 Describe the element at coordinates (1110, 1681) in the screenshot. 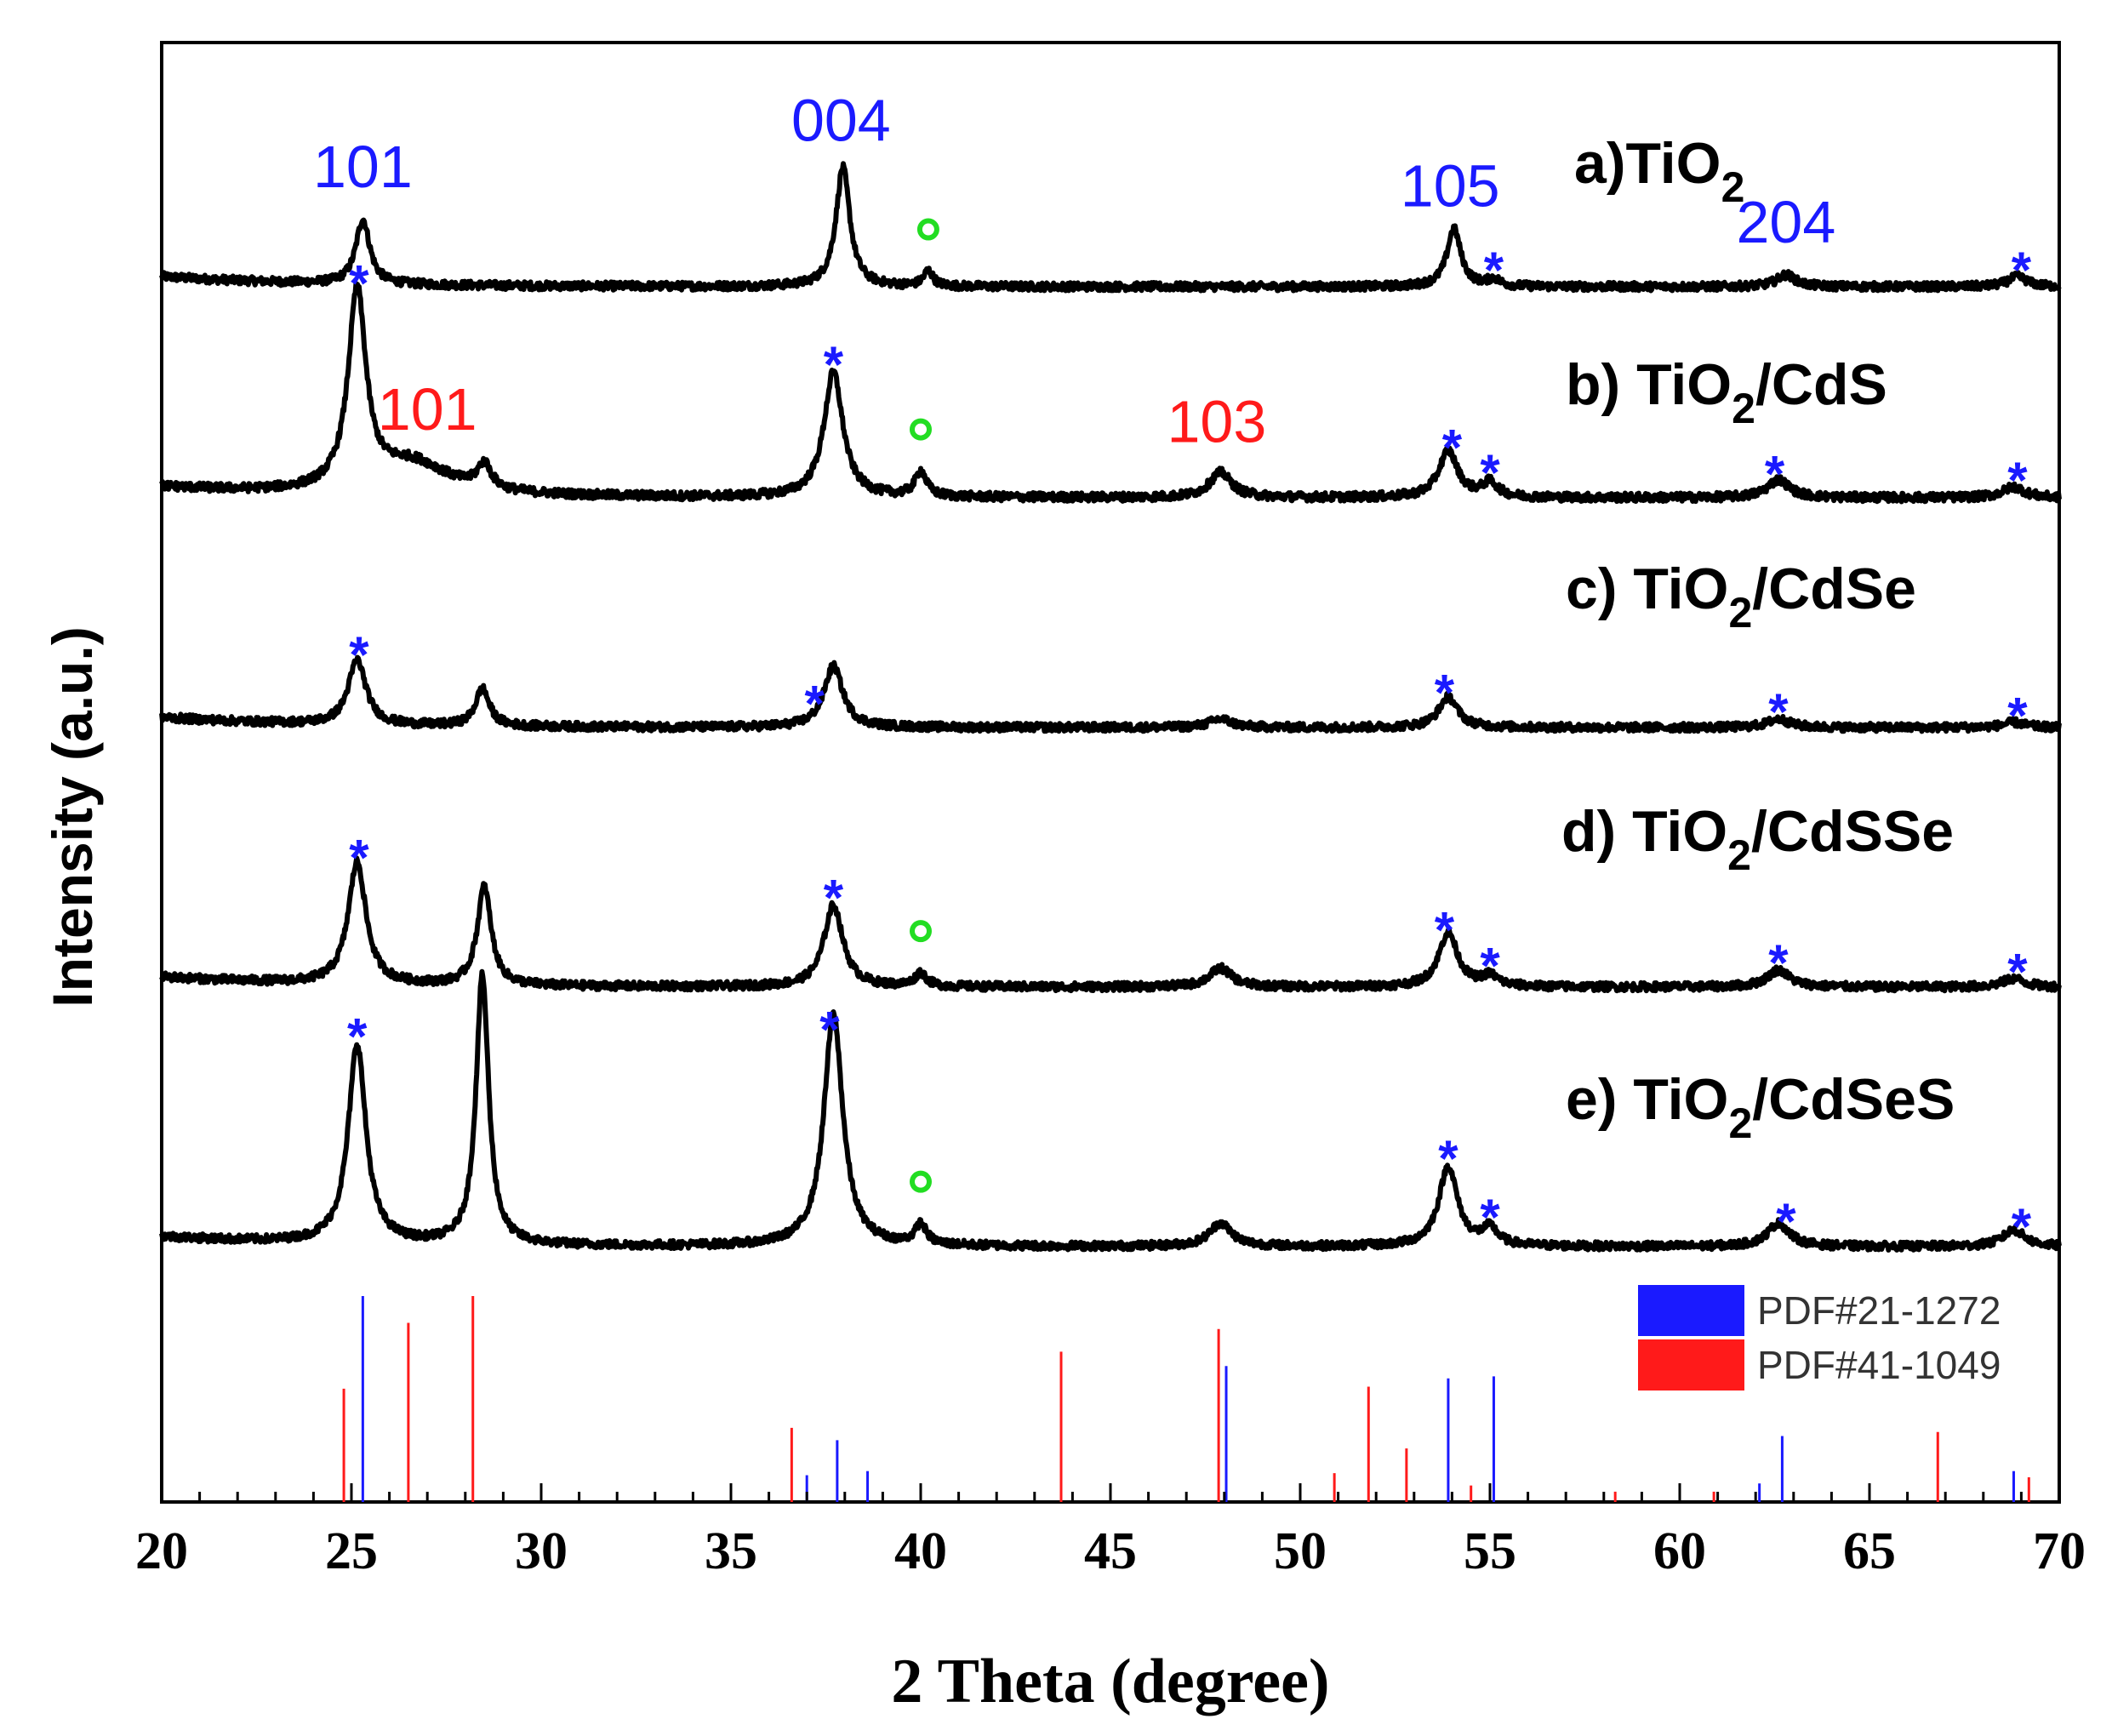

I see `x-axis-title: 2 Theta (degree)` at that location.